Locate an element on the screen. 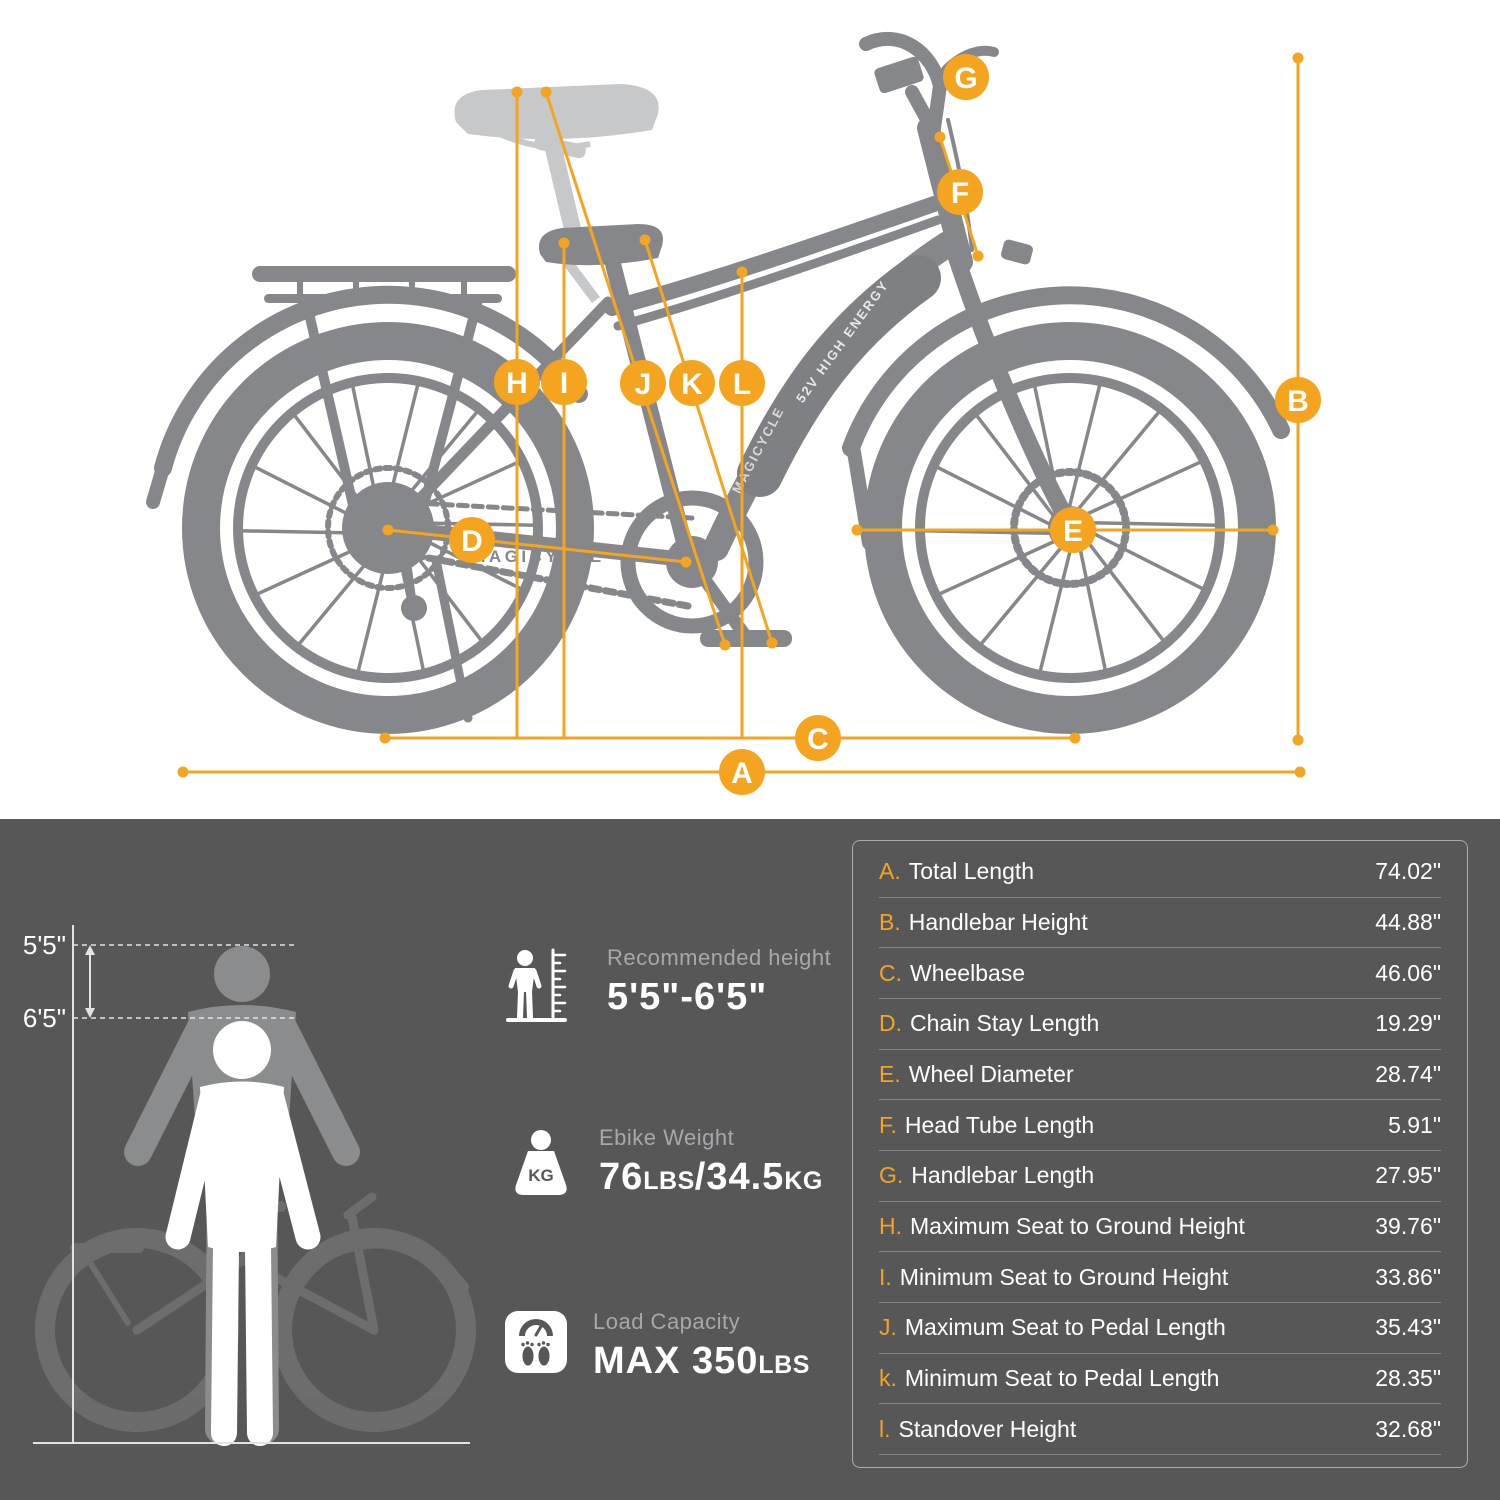 The height and width of the screenshot is (1500, 1500). spec-row-value: 27.95" is located at coordinates (1408, 1175).